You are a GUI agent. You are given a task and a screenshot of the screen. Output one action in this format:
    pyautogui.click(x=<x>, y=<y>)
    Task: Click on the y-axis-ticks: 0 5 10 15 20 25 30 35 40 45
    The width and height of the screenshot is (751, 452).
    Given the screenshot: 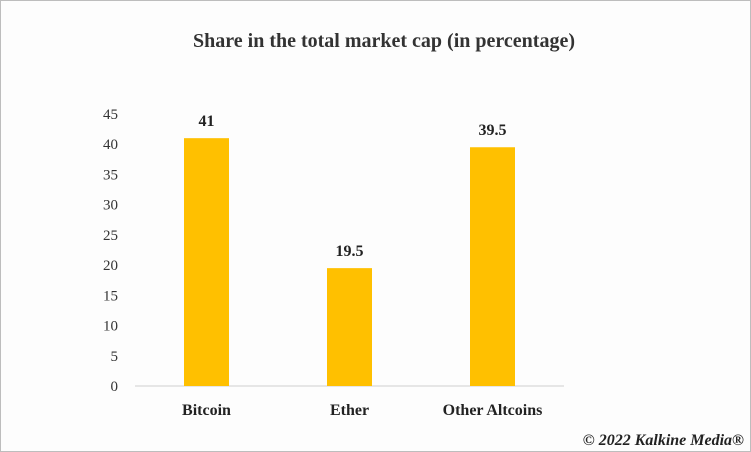 What is the action you would take?
    pyautogui.click(x=110, y=251)
    